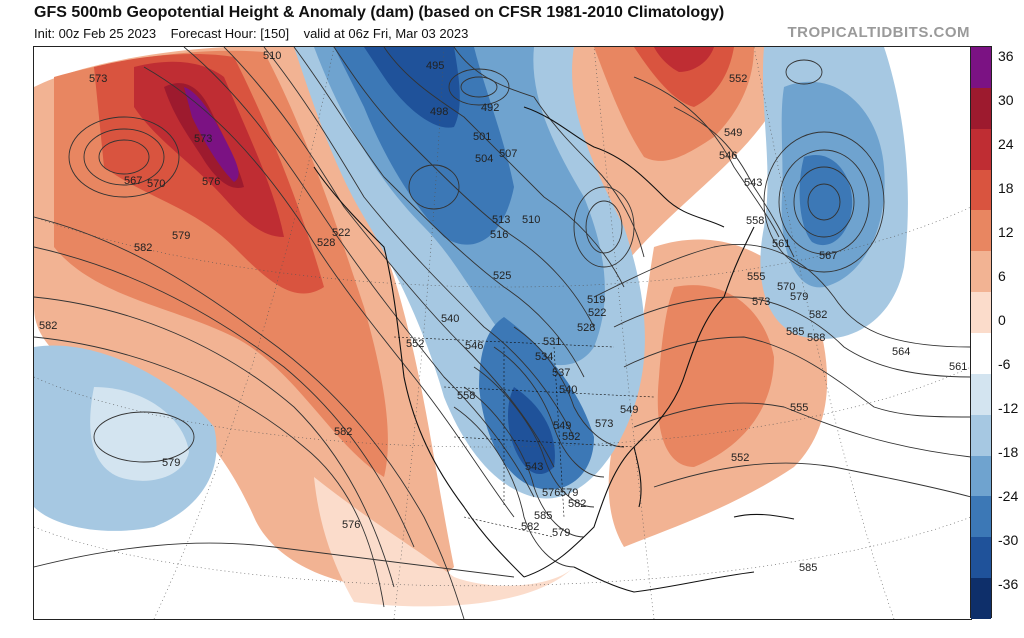  I want to click on anomaly-colorbar, so click(981, 333).